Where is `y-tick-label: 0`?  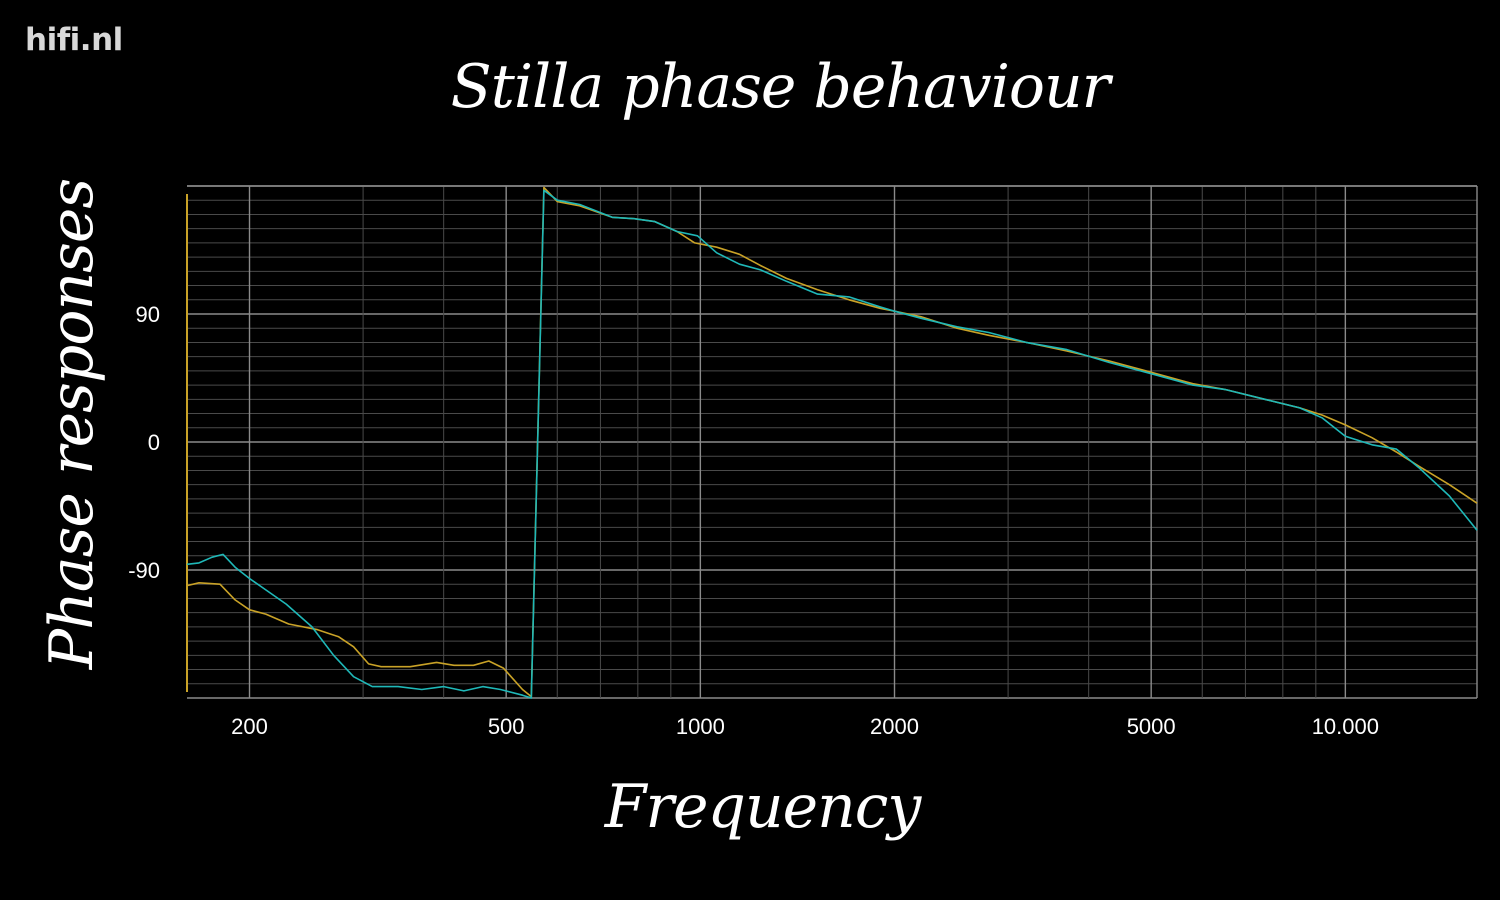
y-tick-label: 0 is located at coordinates (154, 442).